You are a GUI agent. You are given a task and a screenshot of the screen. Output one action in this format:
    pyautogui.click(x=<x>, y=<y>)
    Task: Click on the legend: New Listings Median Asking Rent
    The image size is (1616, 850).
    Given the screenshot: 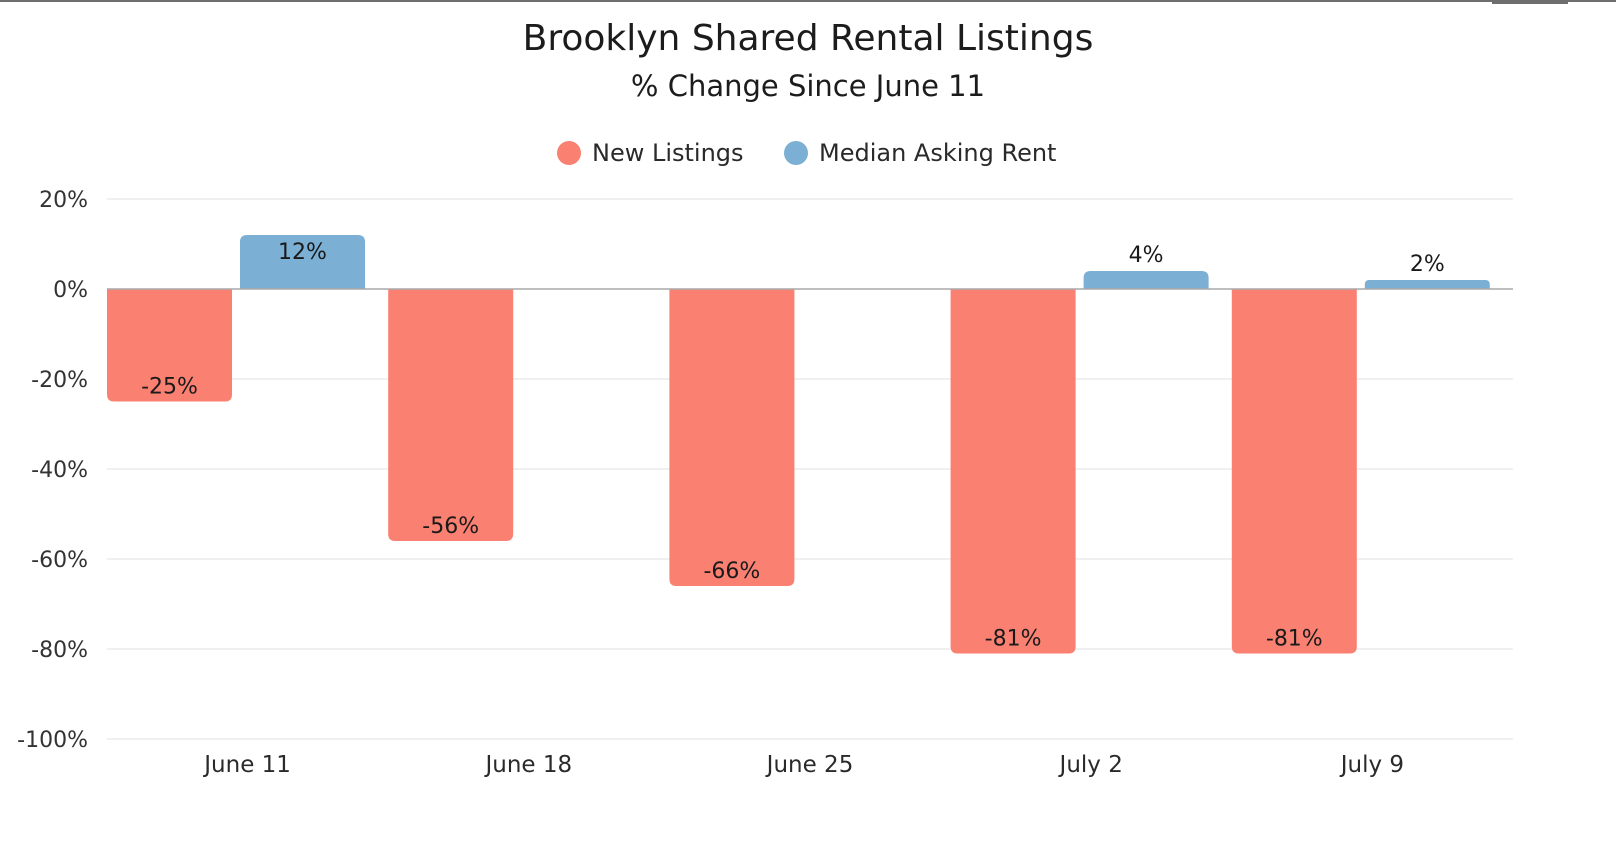 What is the action you would take?
    pyautogui.click(x=806, y=153)
    